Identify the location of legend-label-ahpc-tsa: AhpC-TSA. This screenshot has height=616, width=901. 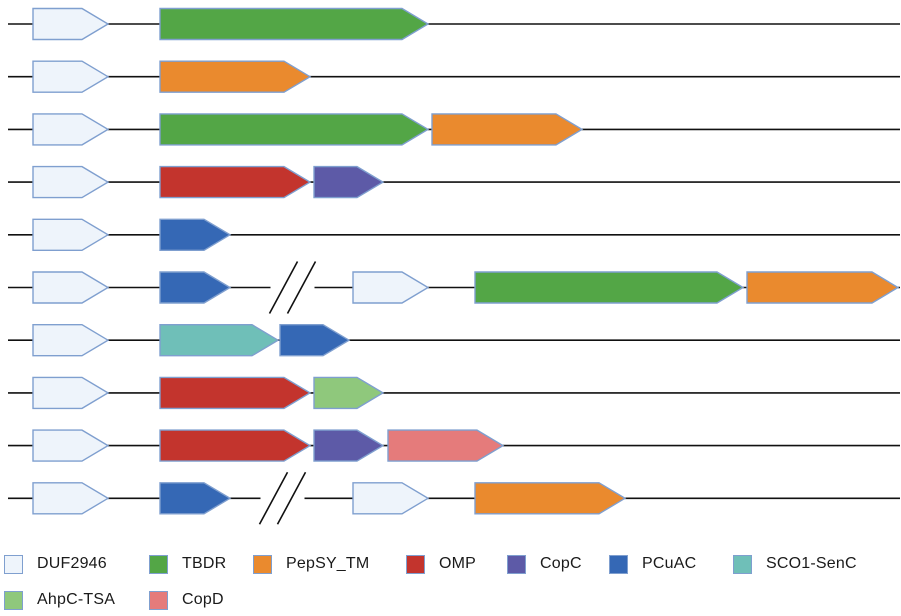
(76, 599).